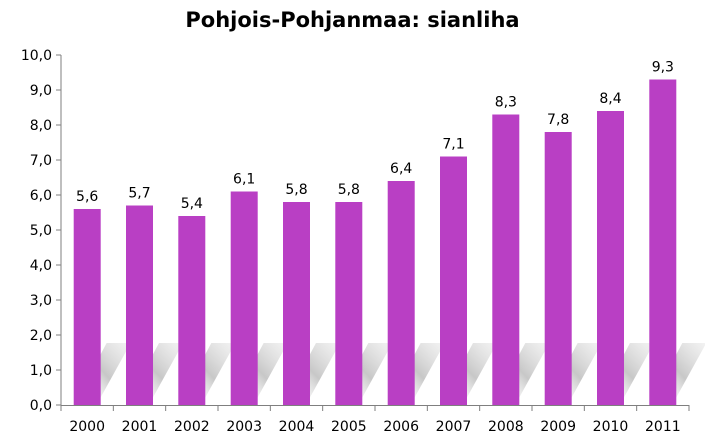 The width and height of the screenshot is (705, 444). Describe the element at coordinates (297, 427) in the screenshot. I see `x-tick-label: 2004` at that location.